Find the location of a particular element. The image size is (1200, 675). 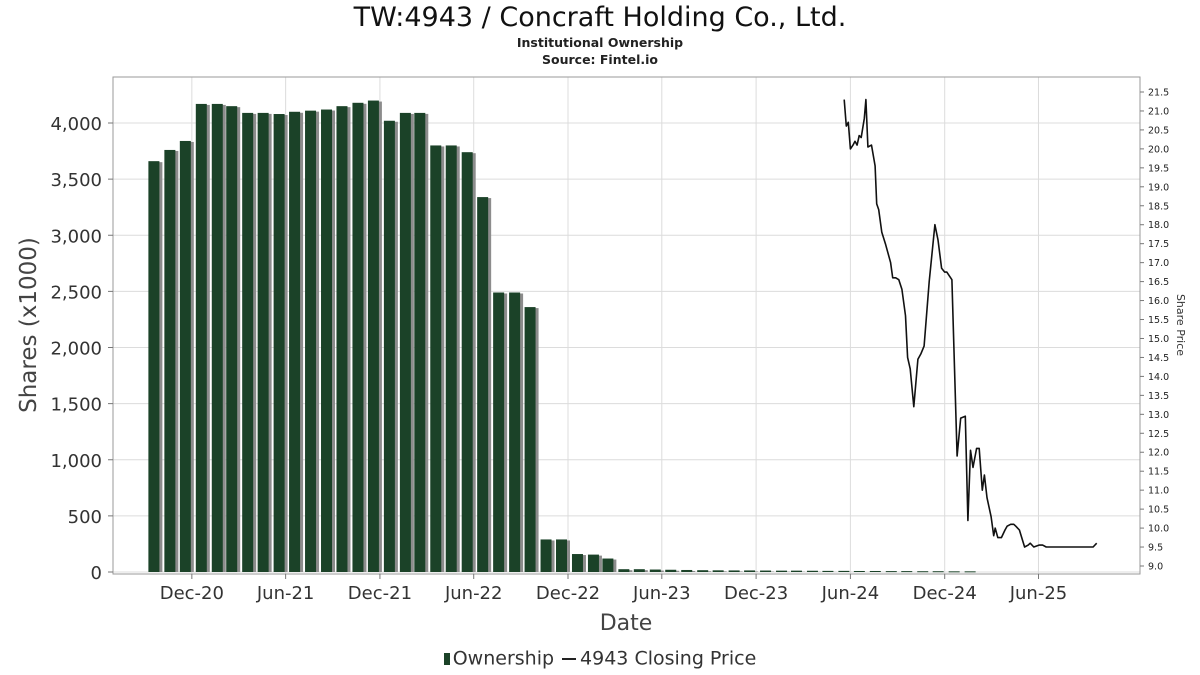

y-tick-label: 2,500 is located at coordinates (76, 292).